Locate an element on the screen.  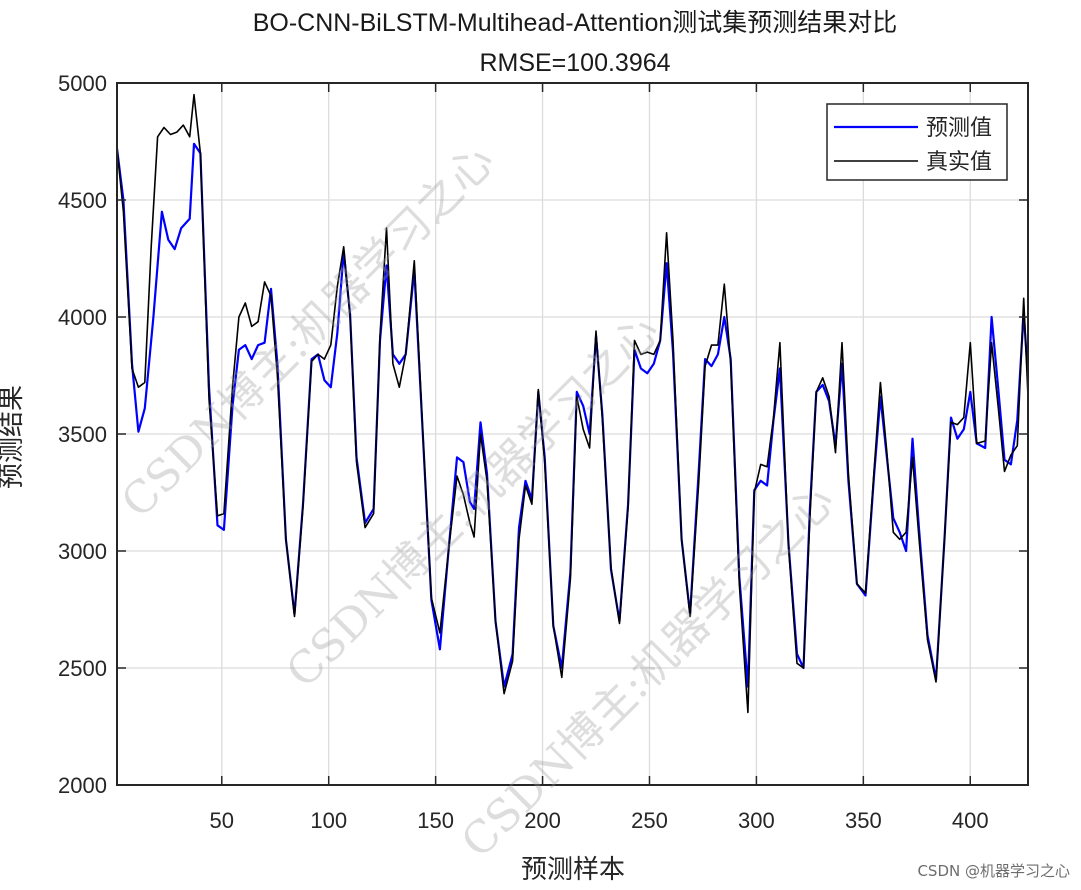
y-tick-label: 2500 is located at coordinates (82, 668).